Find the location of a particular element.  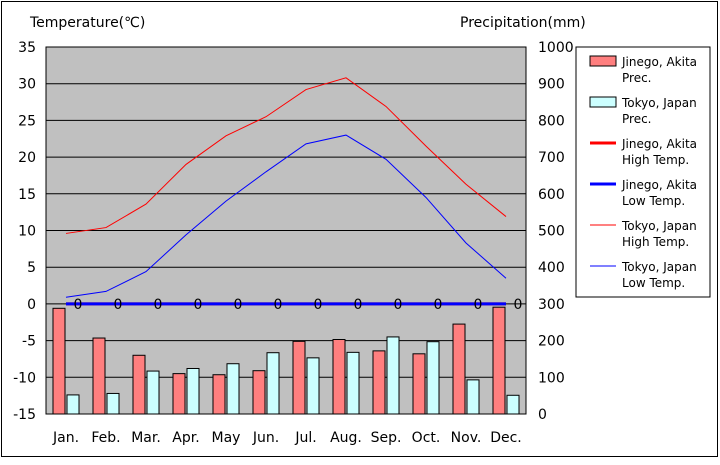

x-tick-label: Jun. is located at coordinates (265, 438).